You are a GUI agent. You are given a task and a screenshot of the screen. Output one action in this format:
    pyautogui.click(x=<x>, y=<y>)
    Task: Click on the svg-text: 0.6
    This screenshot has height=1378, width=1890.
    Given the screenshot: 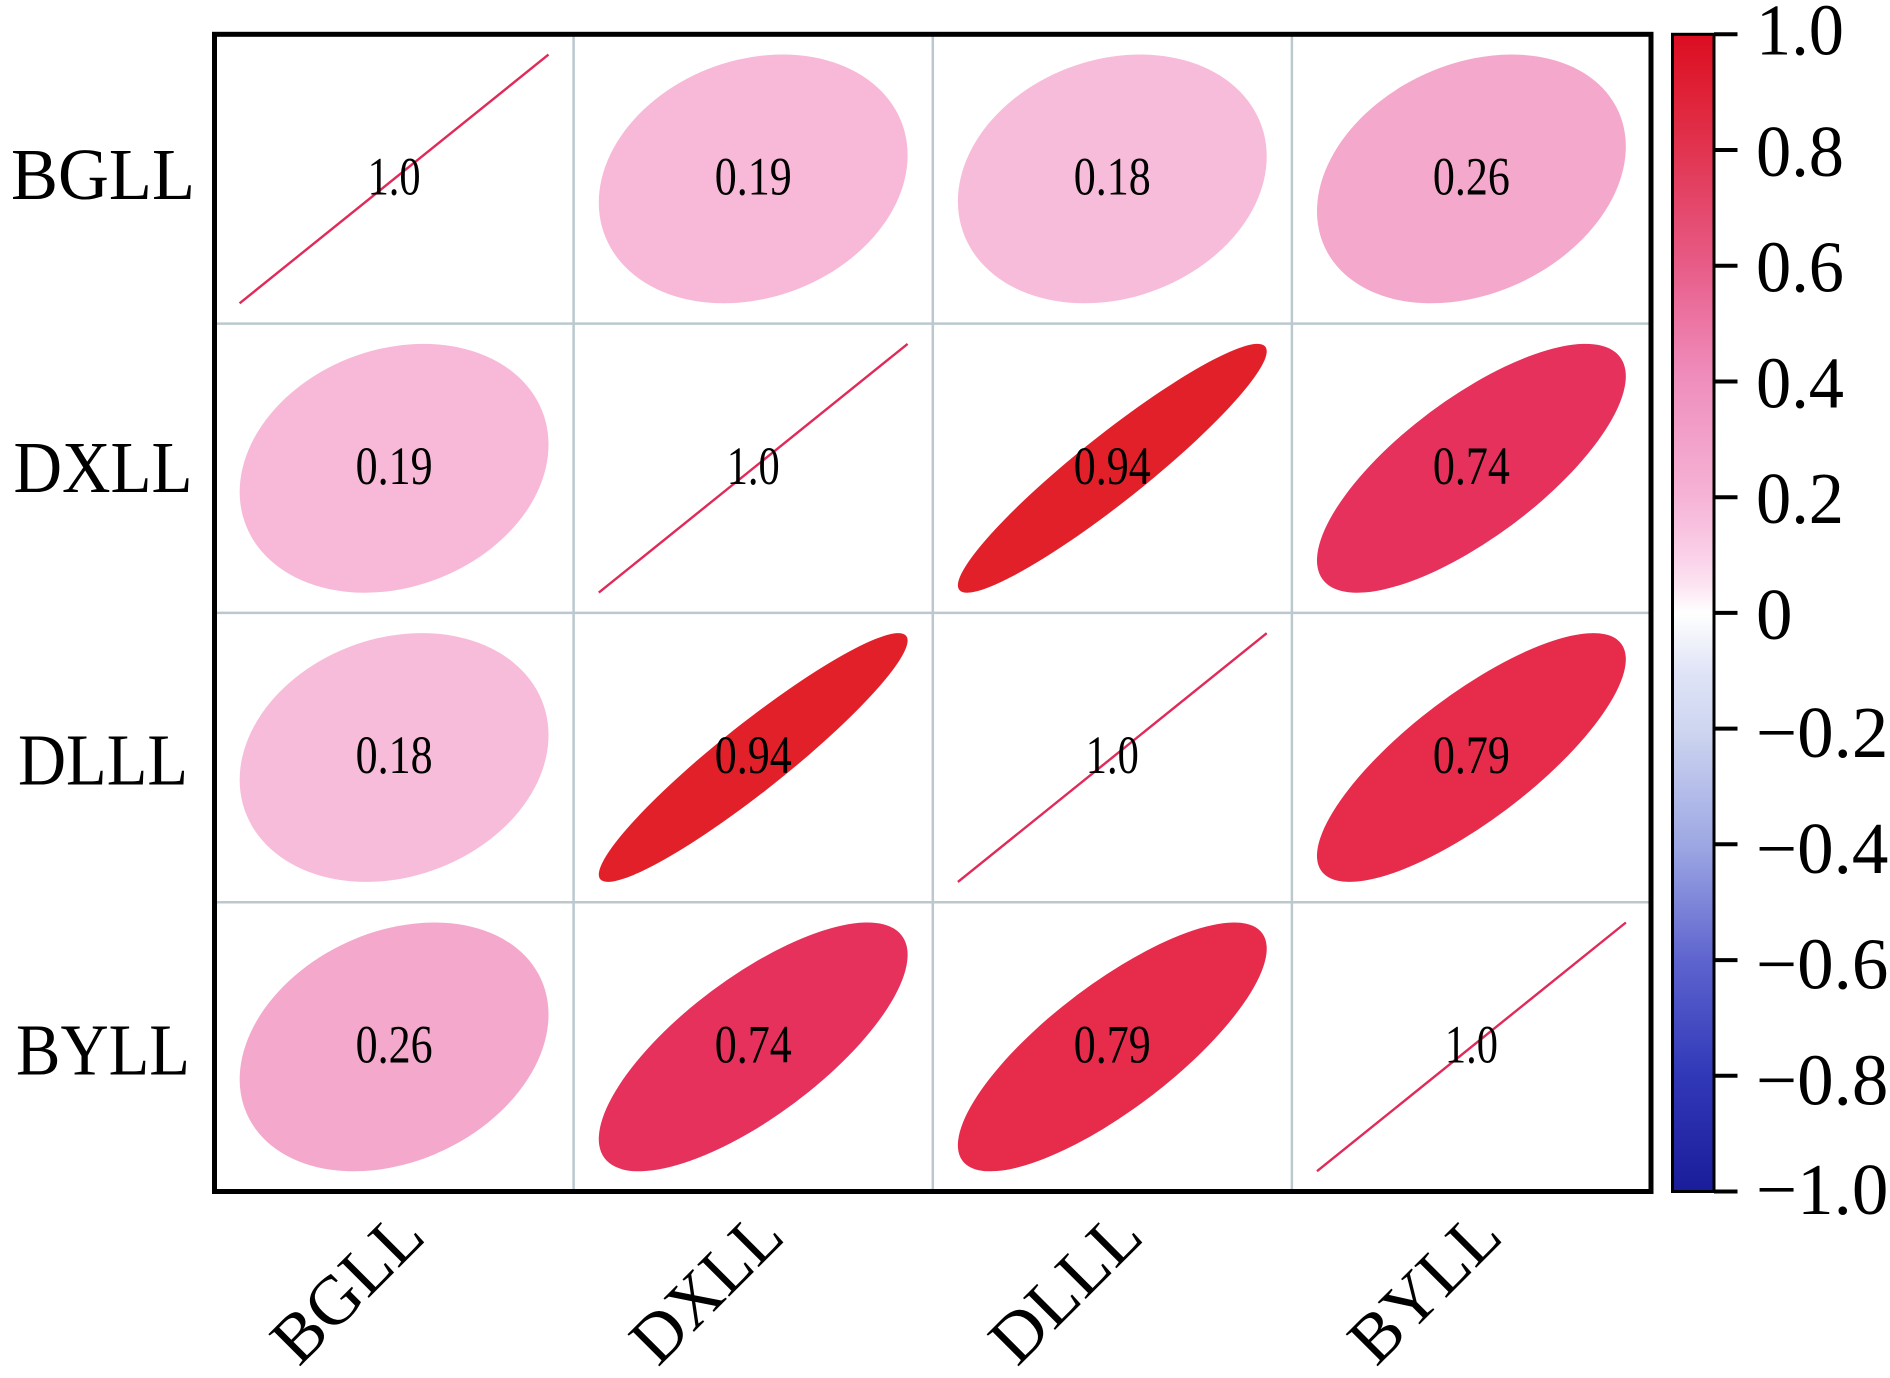 What is the action you would take?
    pyautogui.click(x=1800, y=267)
    